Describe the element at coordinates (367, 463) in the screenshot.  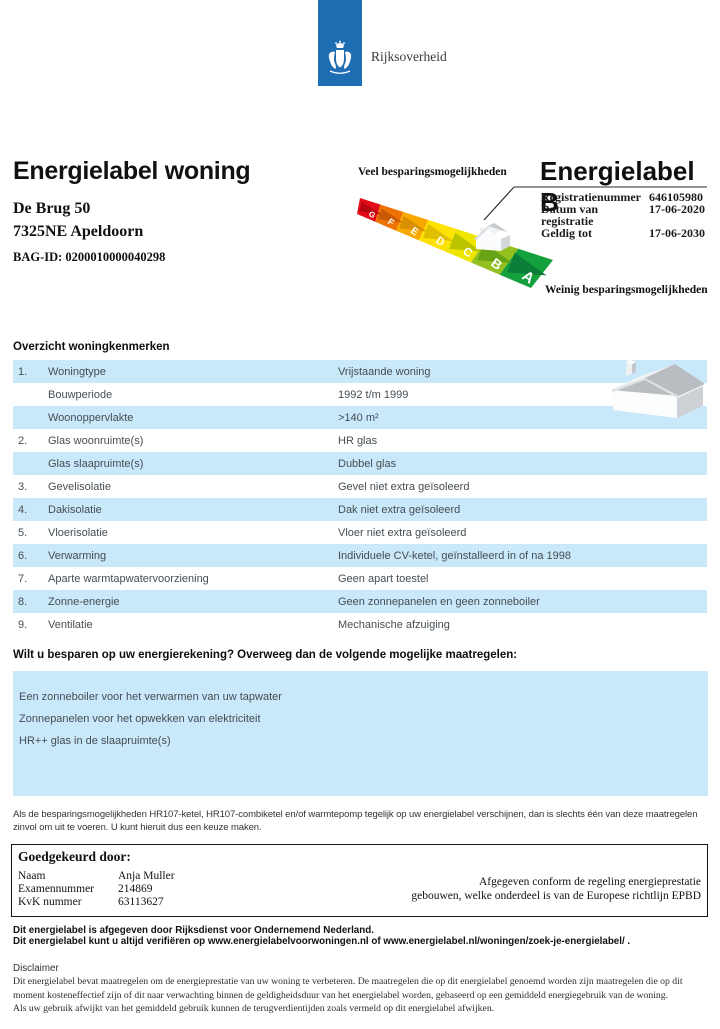
I see `row-value: Dubbel glas` at that location.